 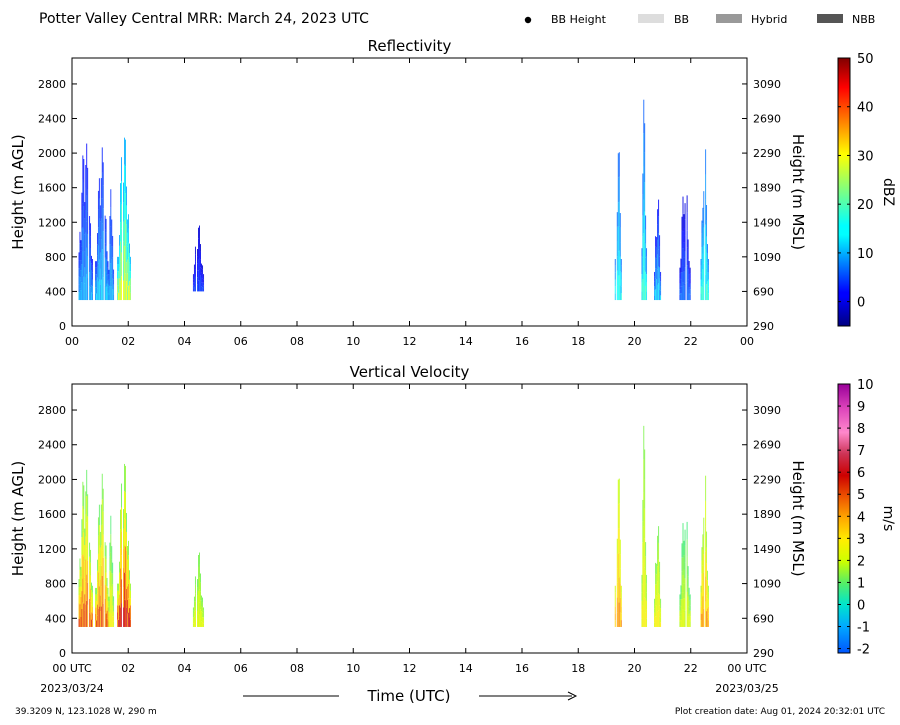 I want to click on panel-title: Vertical Velocity, so click(x=410, y=372).